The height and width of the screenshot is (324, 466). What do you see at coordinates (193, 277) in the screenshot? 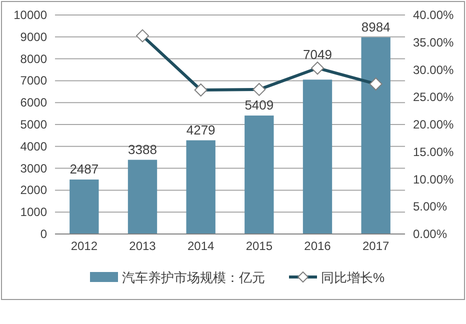
I see `legend-label: 汽车养护市场规模：亿元` at bounding box center [193, 277].